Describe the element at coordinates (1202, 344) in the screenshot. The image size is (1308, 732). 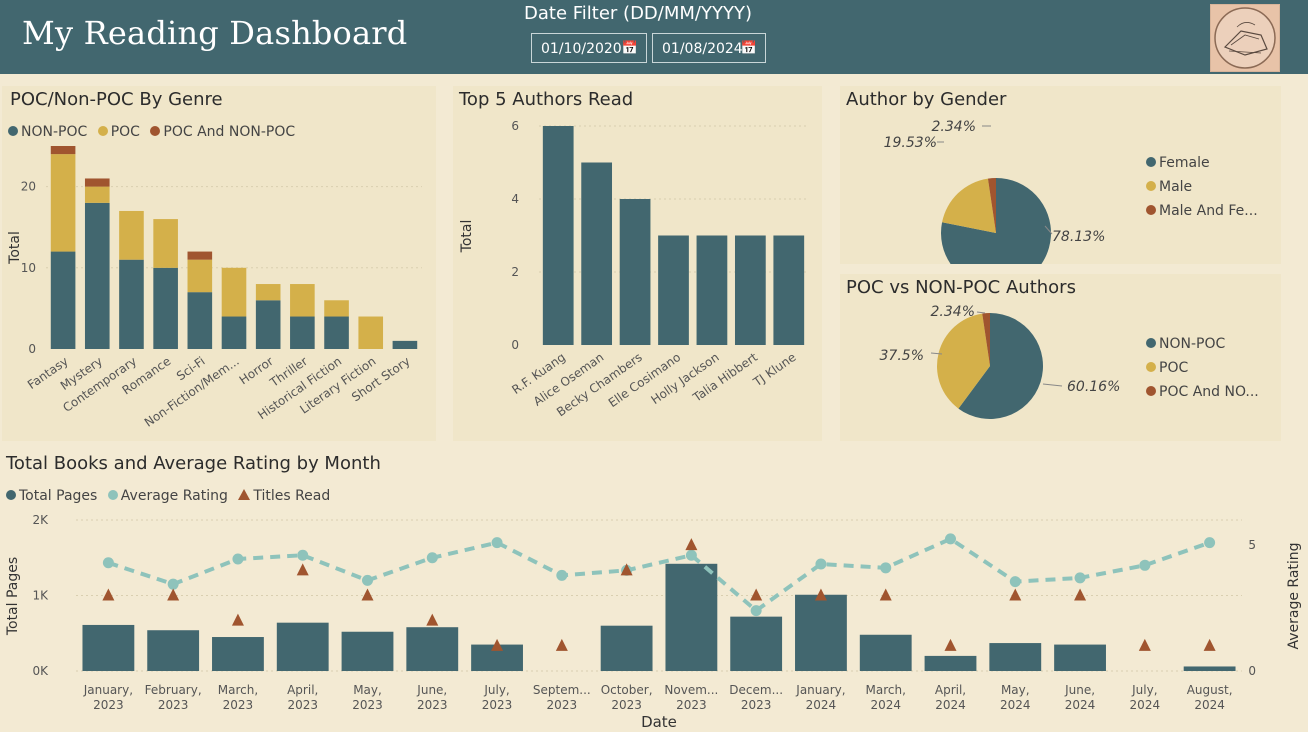
I see `legend-non-poc-authors: NON-POC` at that location.